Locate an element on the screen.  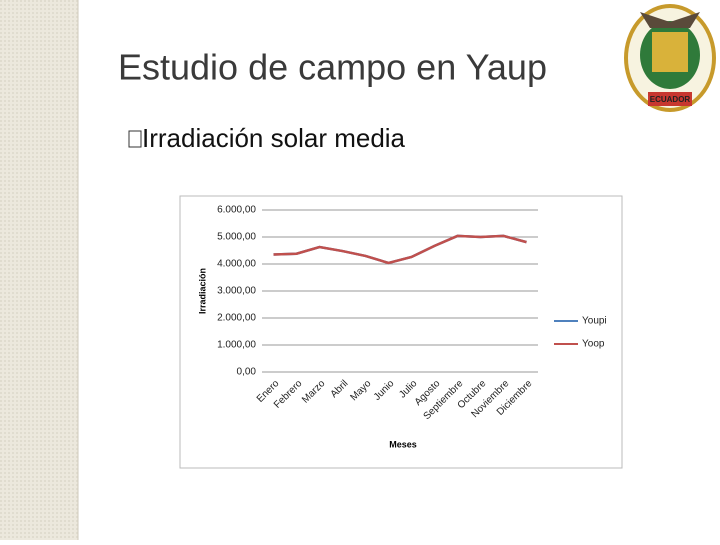
legend-label: Youpi is located at coordinates (594, 321).